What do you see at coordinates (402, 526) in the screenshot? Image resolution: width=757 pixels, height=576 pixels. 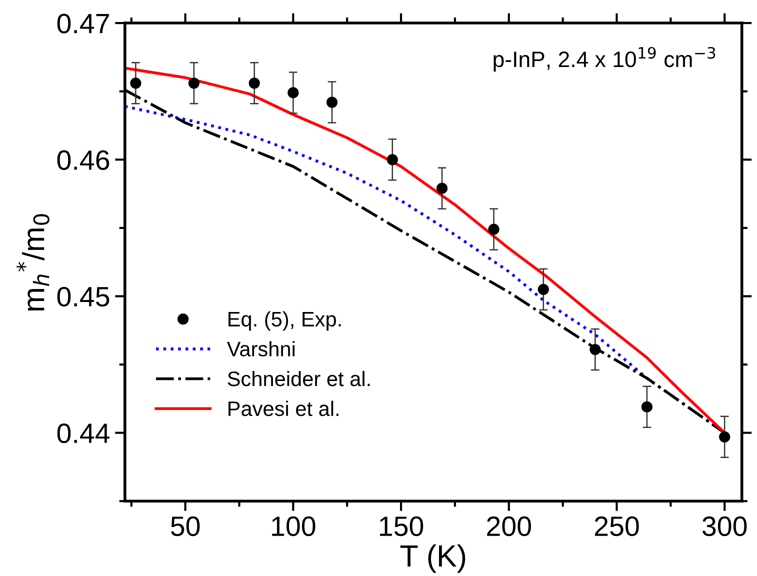 I see `x-tick-label: 150` at bounding box center [402, 526].